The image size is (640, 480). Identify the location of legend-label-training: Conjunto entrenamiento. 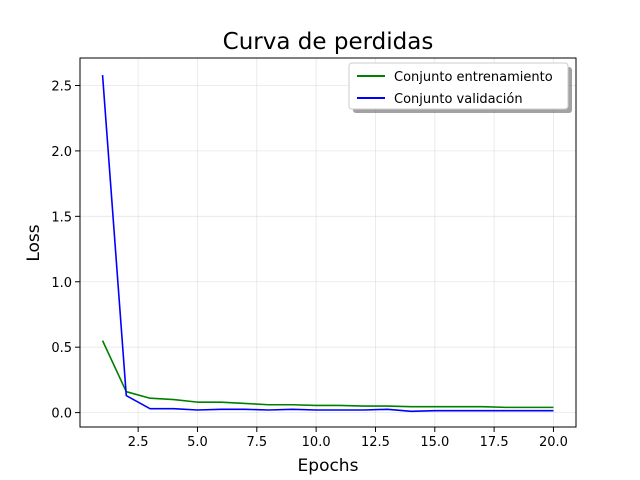
(473, 77).